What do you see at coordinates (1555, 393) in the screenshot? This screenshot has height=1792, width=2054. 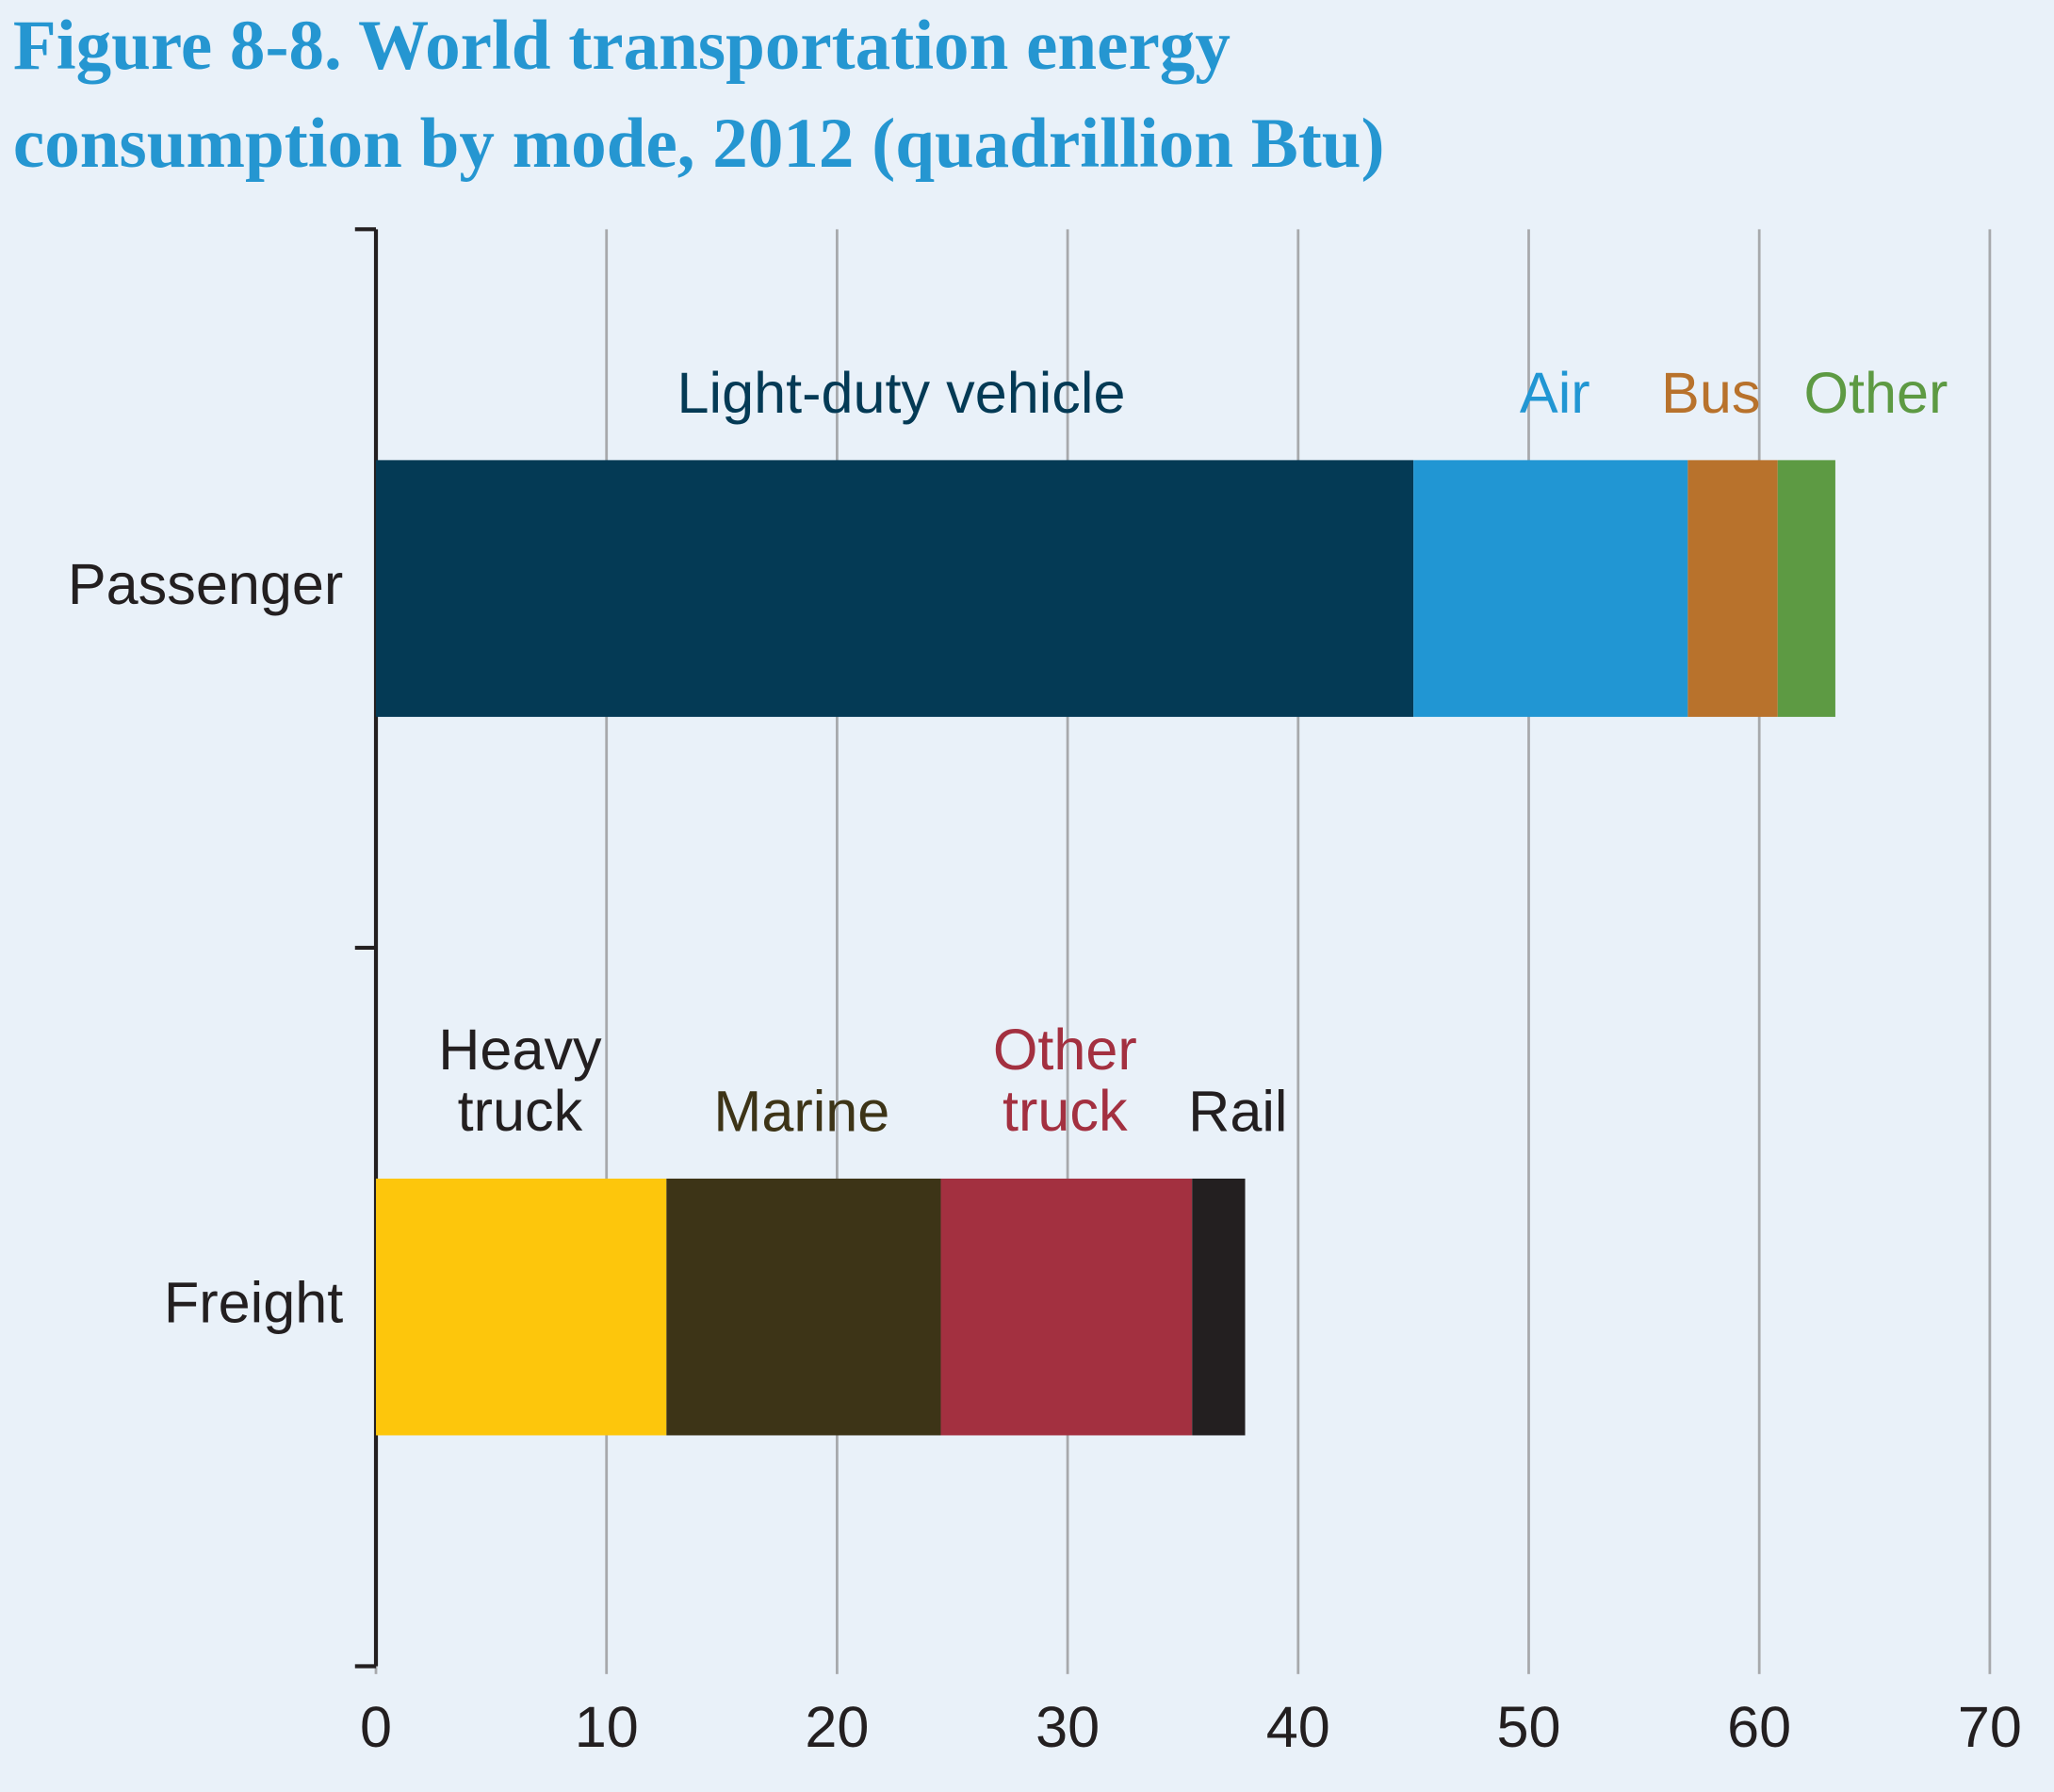 I see `series-label: Air` at bounding box center [1555, 393].